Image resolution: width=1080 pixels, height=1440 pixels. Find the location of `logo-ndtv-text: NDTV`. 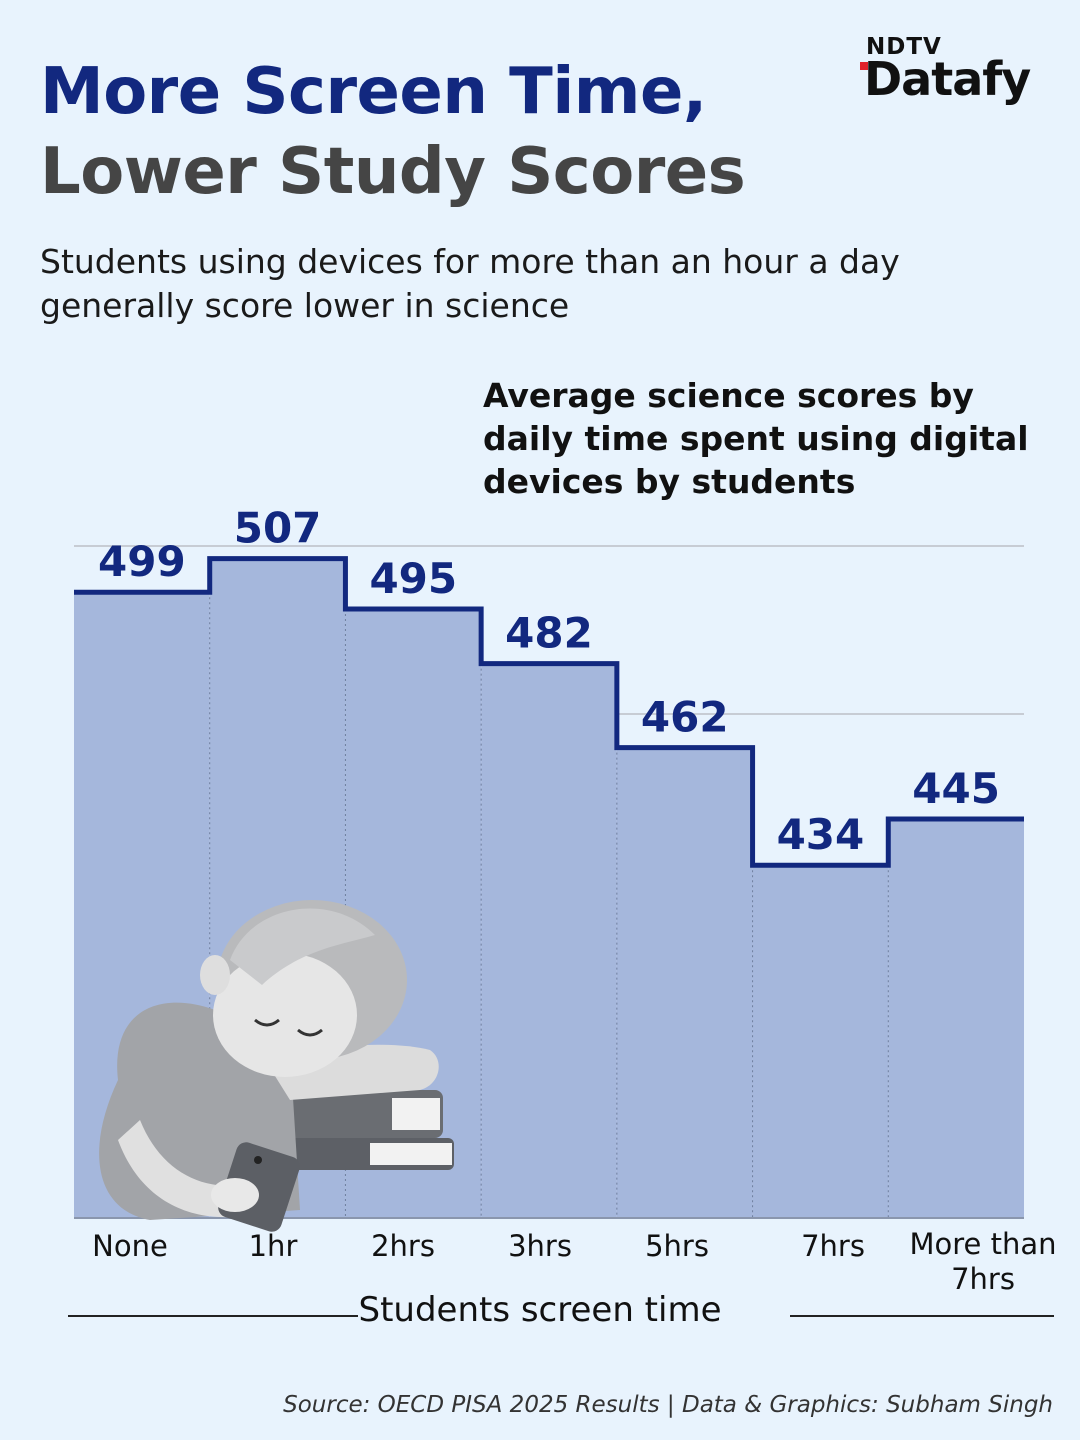

logo-ndtv-text: NDTV is located at coordinates (904, 47).